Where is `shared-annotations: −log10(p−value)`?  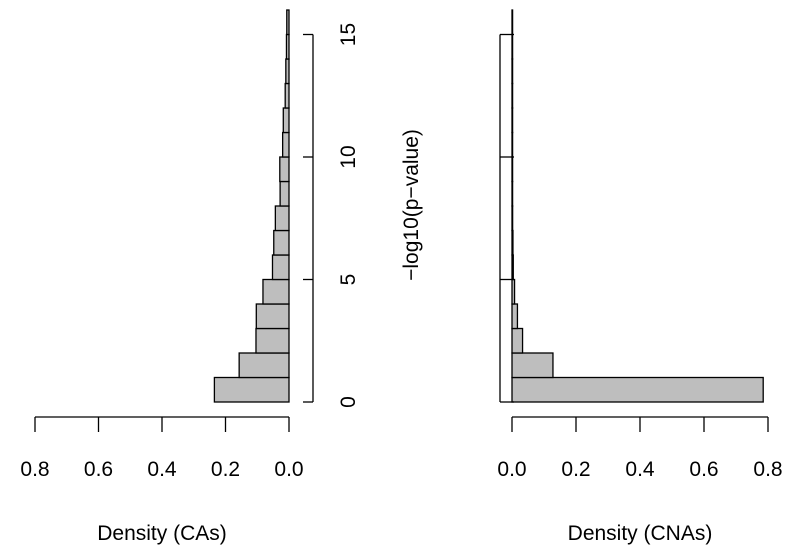
shared-annotations: −log10(p−value) is located at coordinates (411, 205).